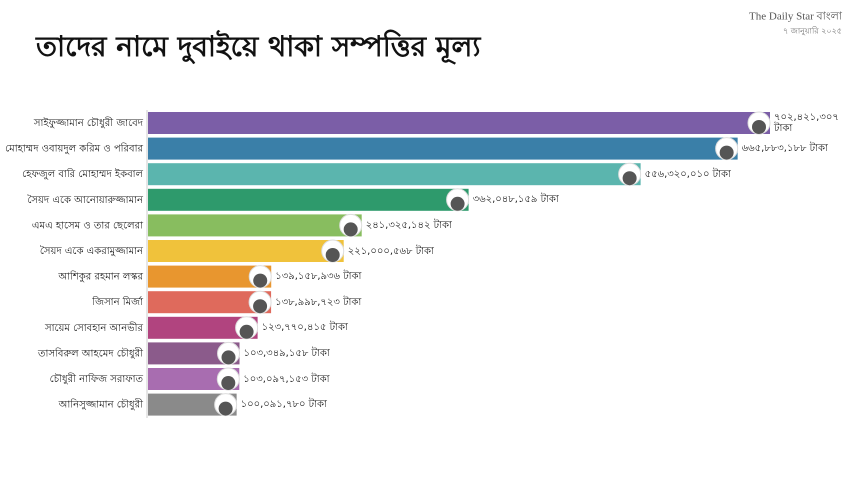 Image resolution: width=857 pixels, height=482 pixels. Describe the element at coordinates (286, 379) in the screenshot. I see `value-label: ১০৩,০৯৭,১৫৩ টাকা` at that location.